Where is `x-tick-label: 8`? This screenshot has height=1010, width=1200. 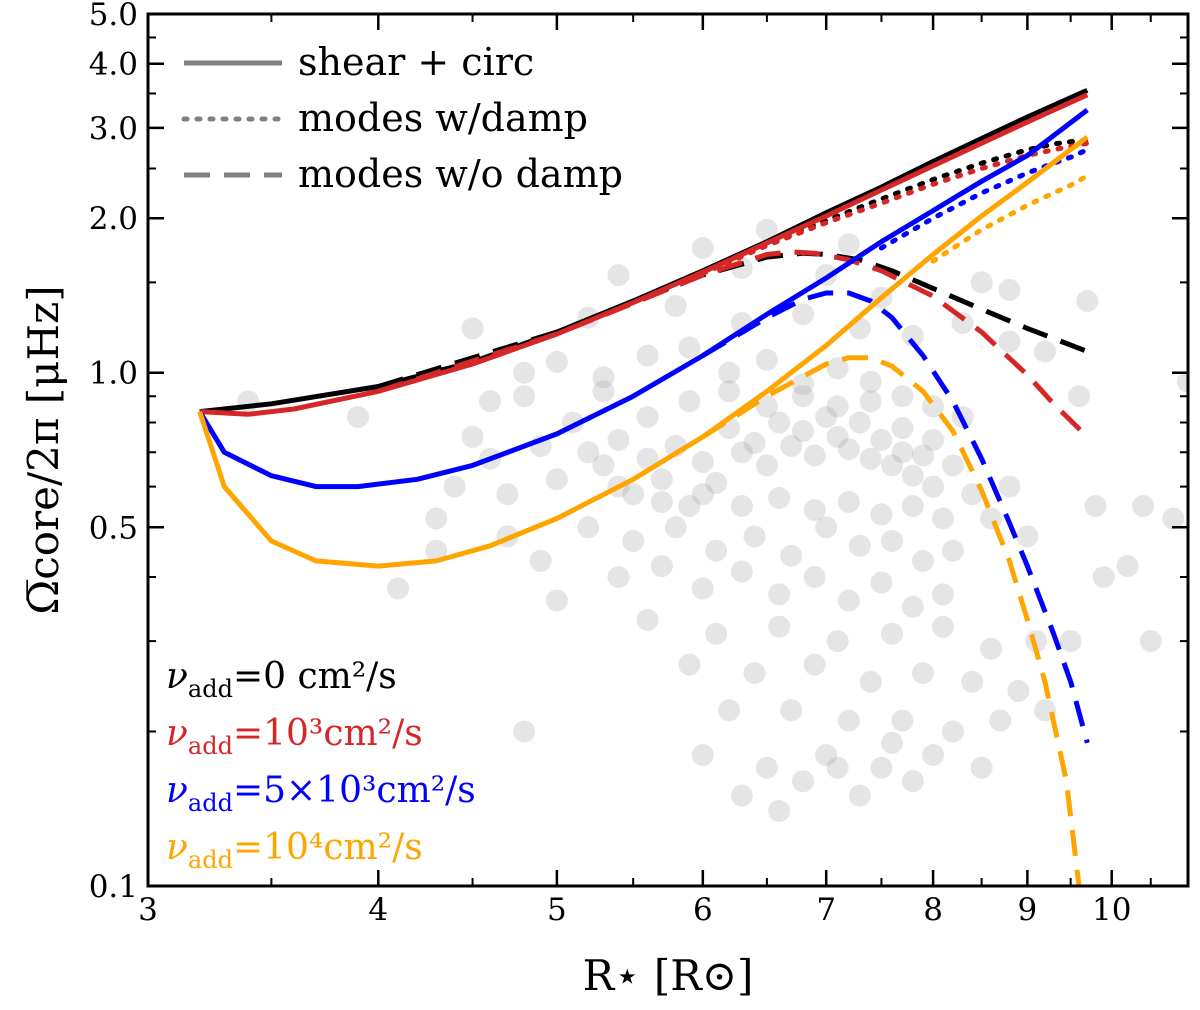
x-tick-label: 8 is located at coordinates (933, 910).